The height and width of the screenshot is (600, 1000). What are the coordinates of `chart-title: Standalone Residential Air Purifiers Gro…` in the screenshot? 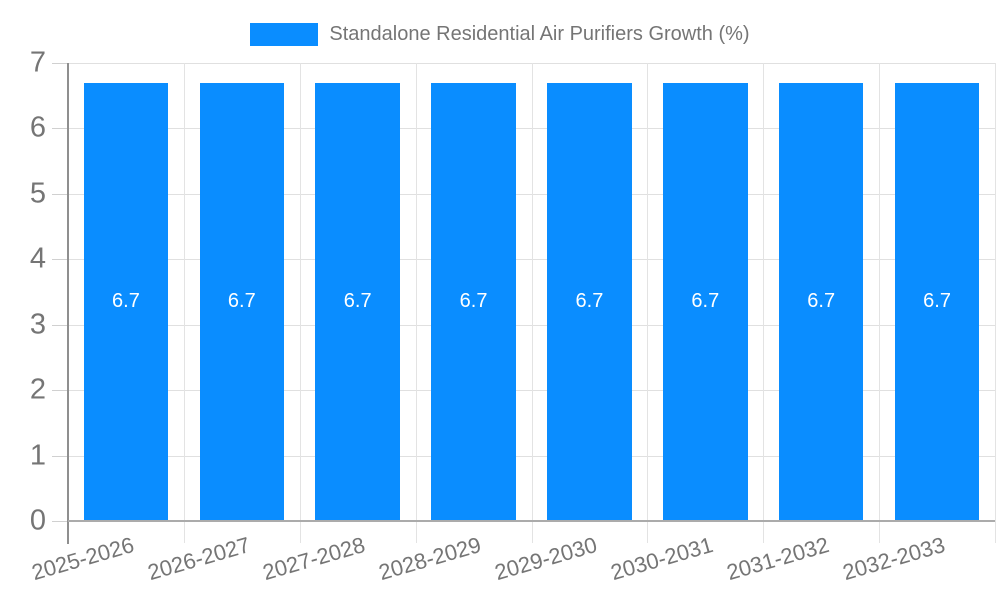 It's located at (539, 33).